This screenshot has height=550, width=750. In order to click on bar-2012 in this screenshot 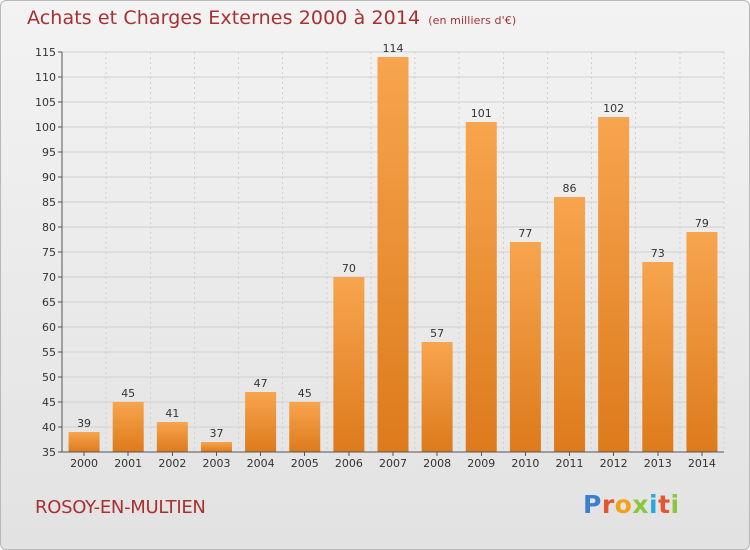, I will do `click(614, 284)`.